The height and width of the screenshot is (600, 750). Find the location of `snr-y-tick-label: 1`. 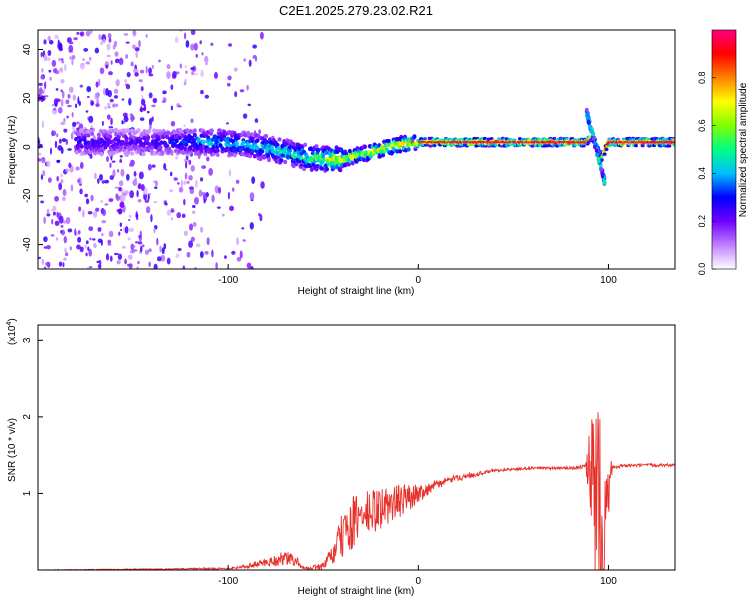

snr-y-tick-label: 1 is located at coordinates (27, 493).